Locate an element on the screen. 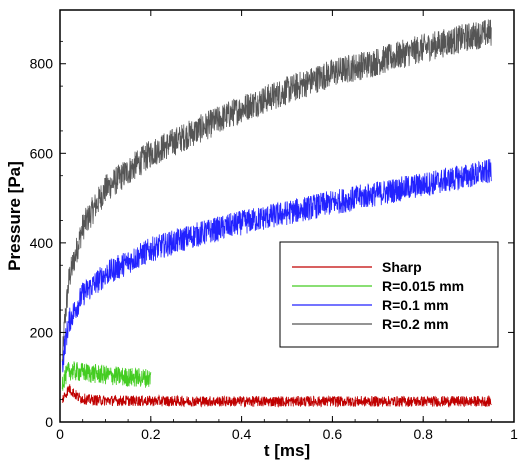  x-tick-label: 0 is located at coordinates (60, 434).